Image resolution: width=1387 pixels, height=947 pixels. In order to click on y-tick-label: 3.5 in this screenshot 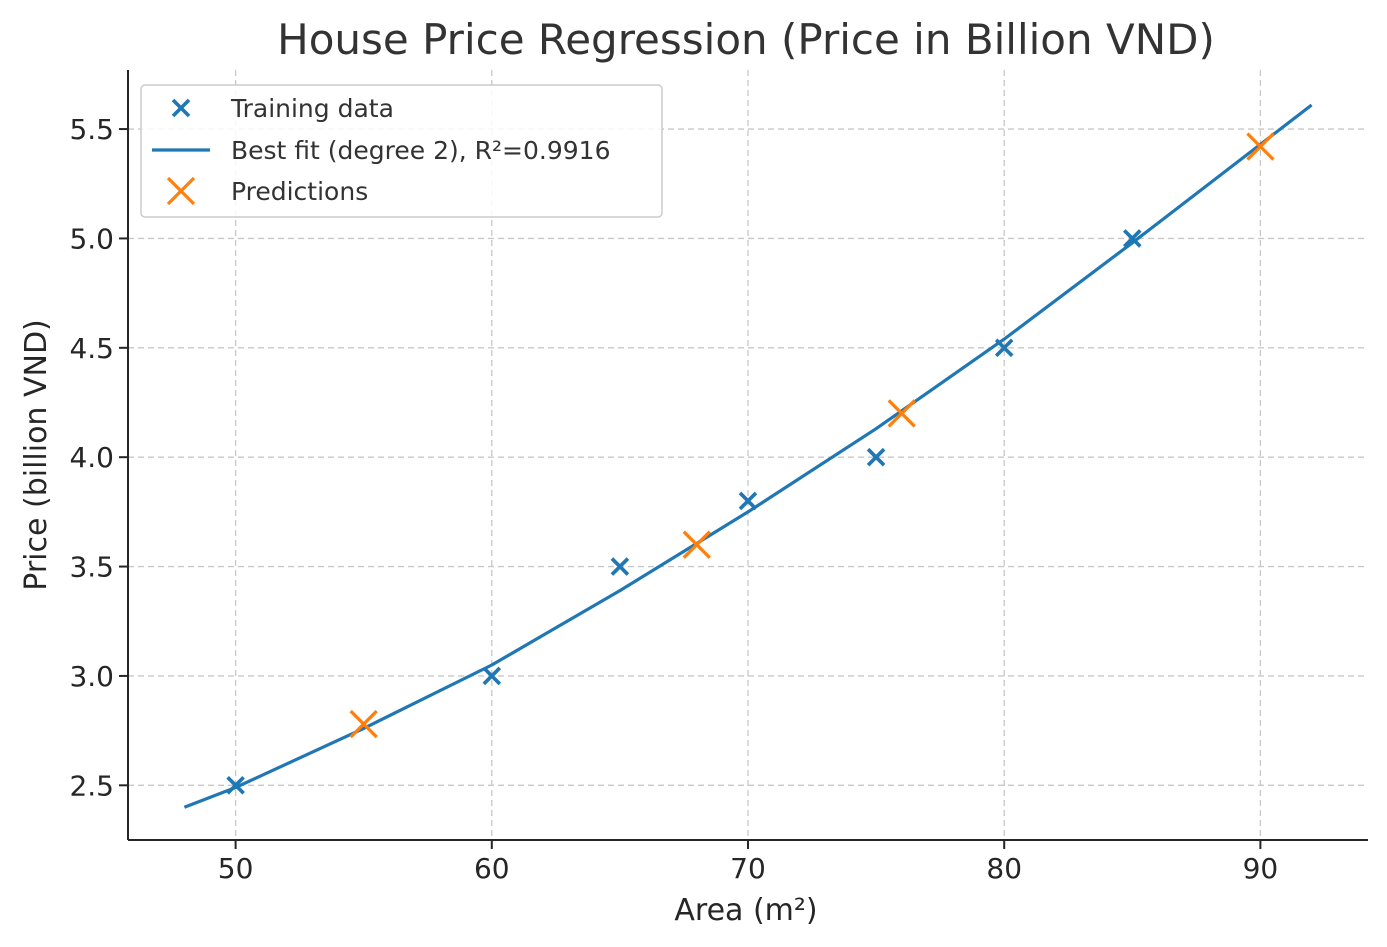, I will do `click(91, 567)`.